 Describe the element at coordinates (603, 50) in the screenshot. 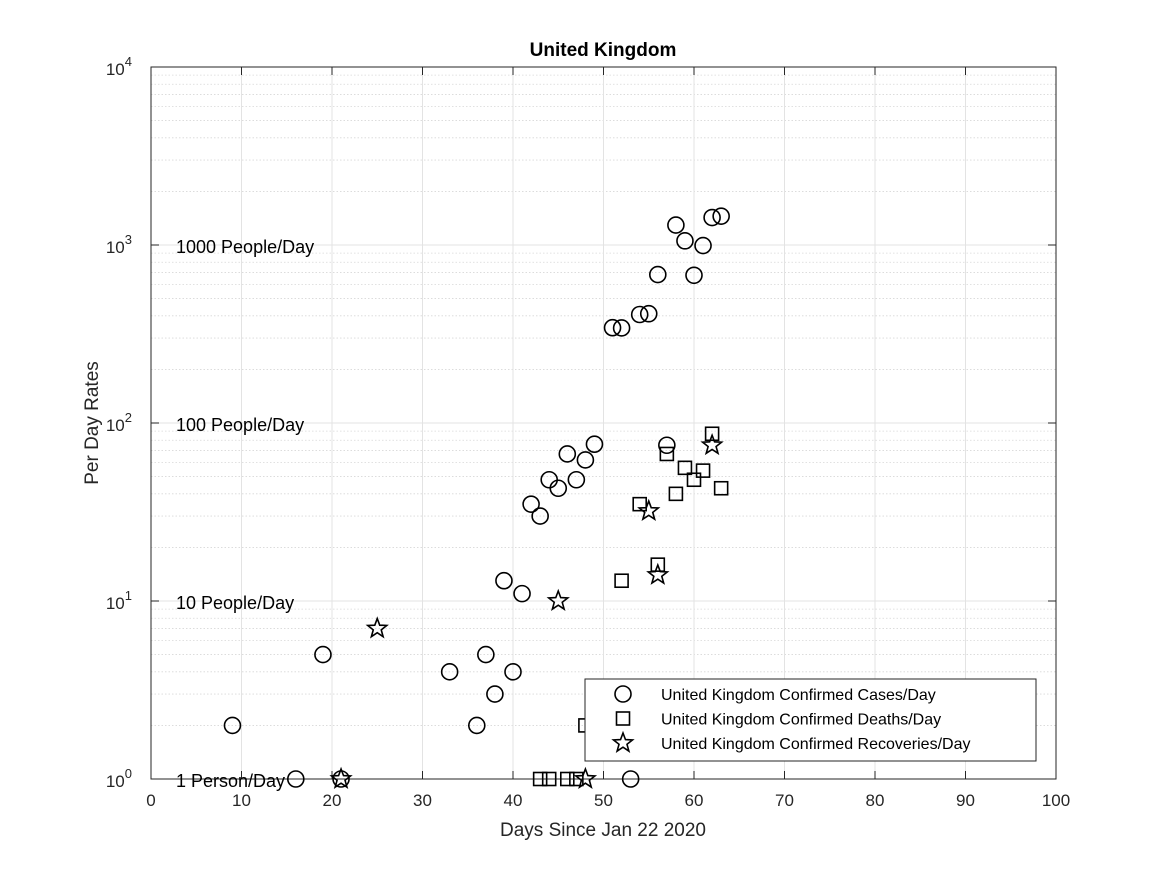

I see `chart-title: United Kingdom` at that location.